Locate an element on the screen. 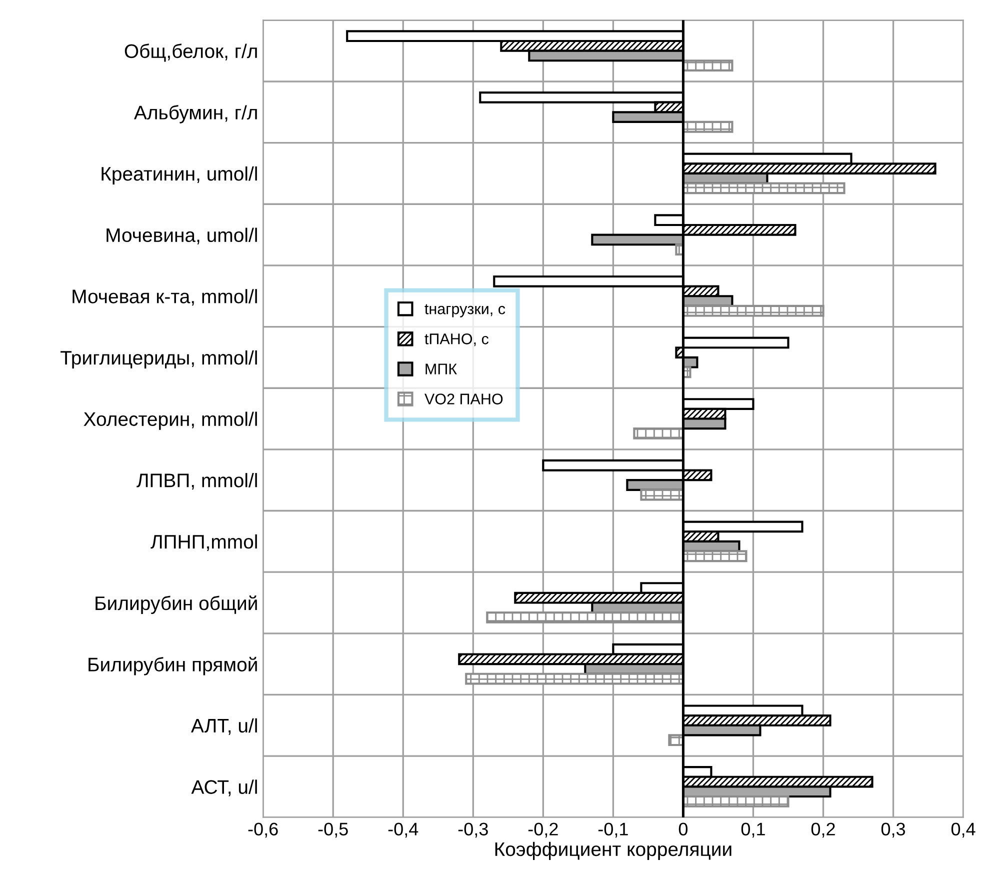 This screenshot has height=877, width=989. x-axis-title: Коэффициент корреляции is located at coordinates (613, 851).